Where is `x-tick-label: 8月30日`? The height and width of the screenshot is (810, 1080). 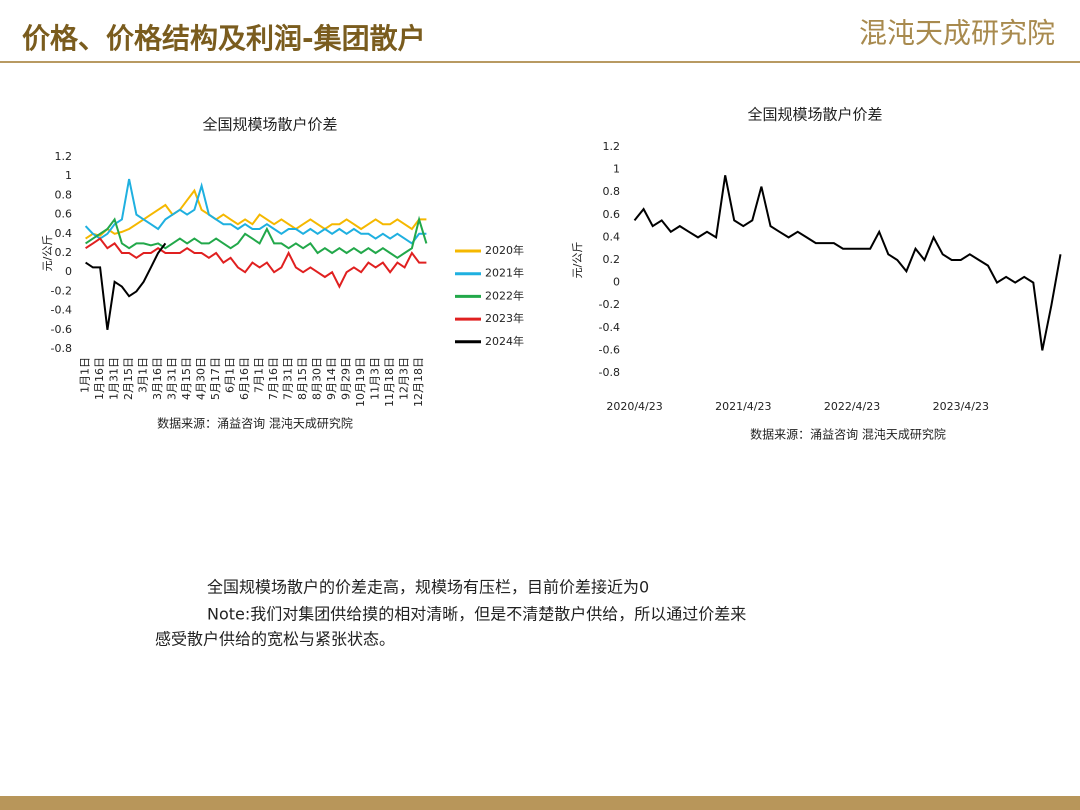
x-tick-label: 8月30日 is located at coordinates (317, 378).